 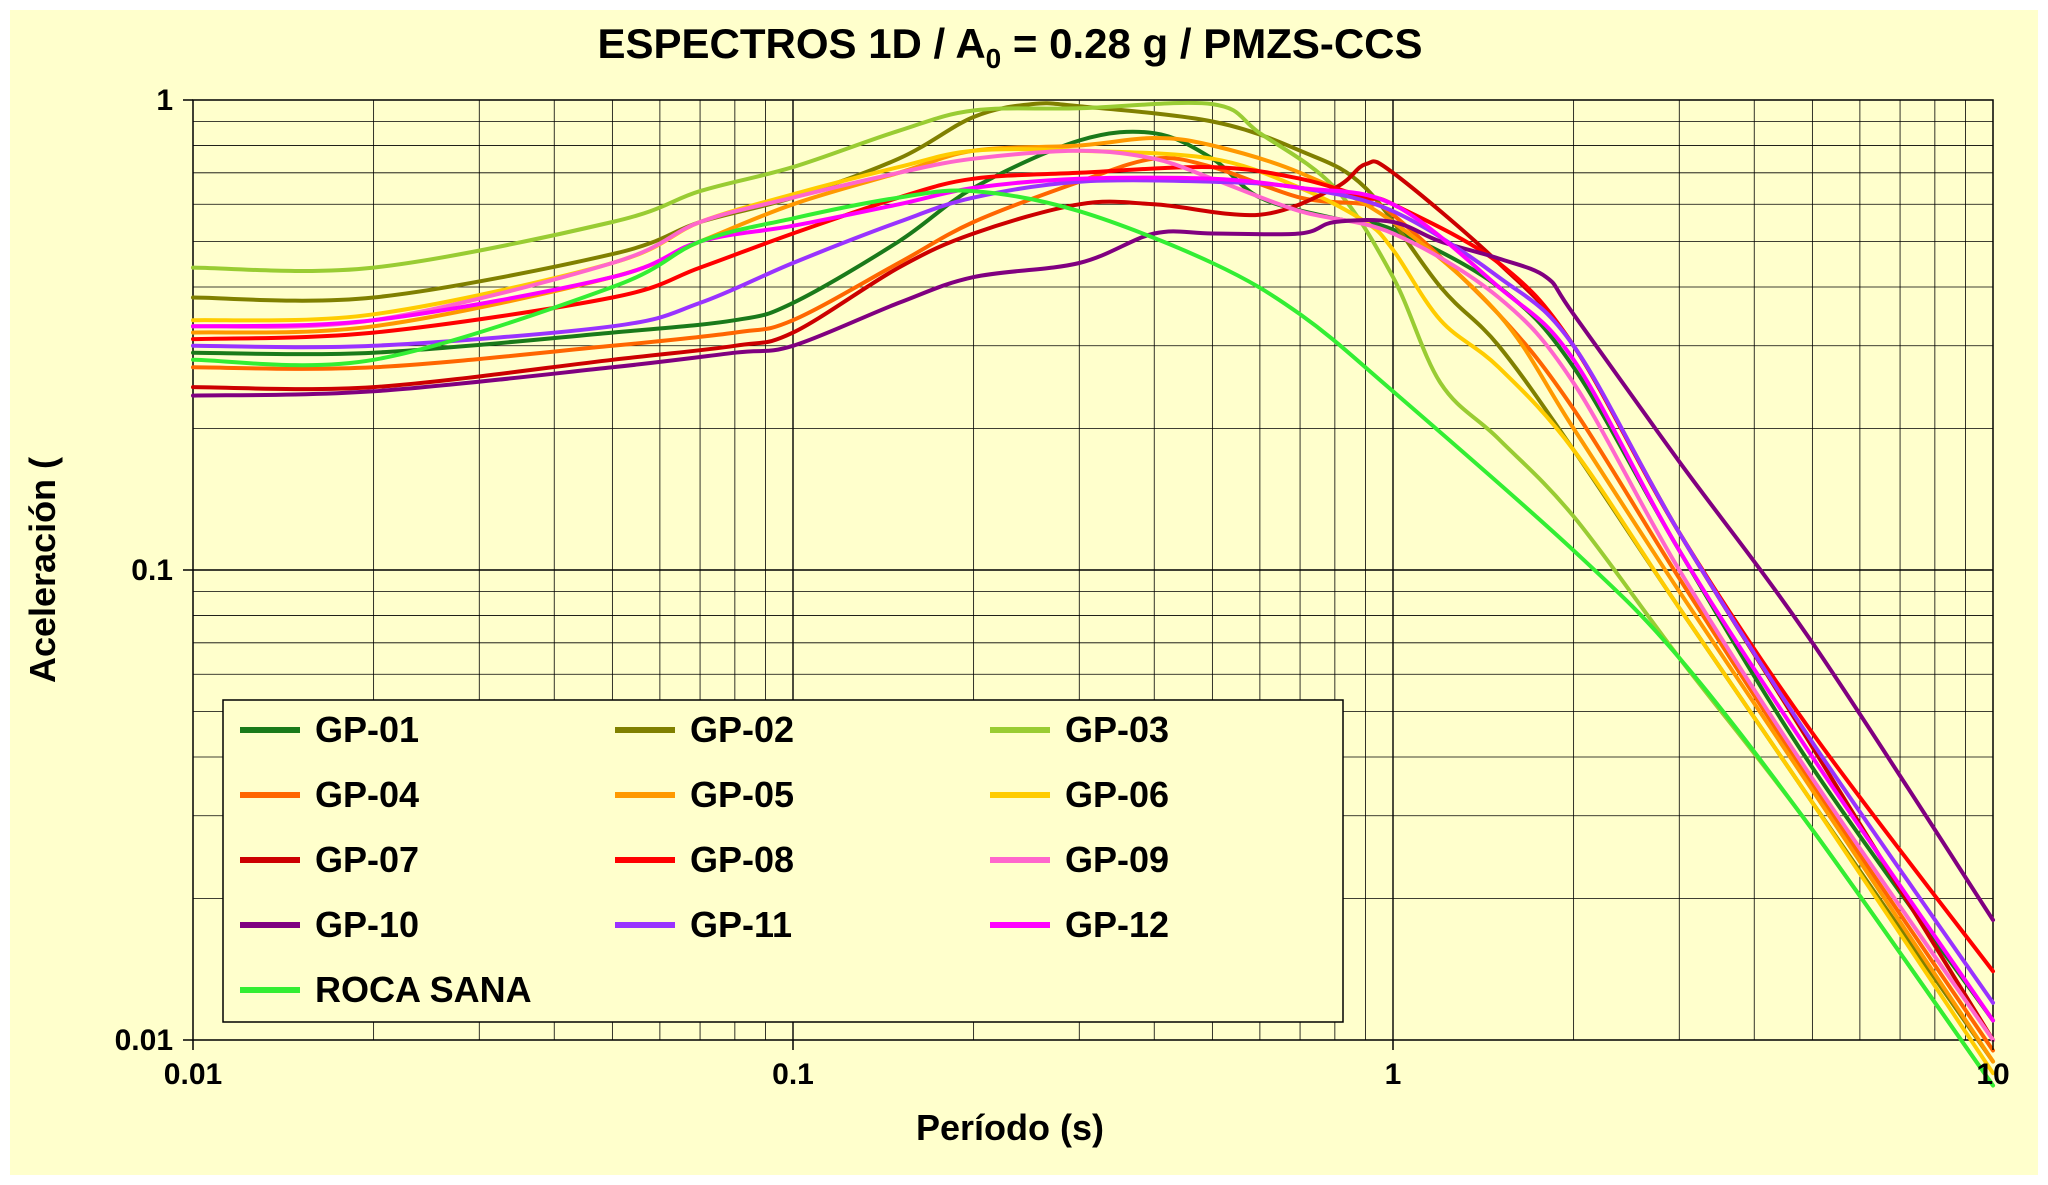 What do you see at coordinates (1393, 1074) in the screenshot?
I see `x-tick-label: 1` at bounding box center [1393, 1074].